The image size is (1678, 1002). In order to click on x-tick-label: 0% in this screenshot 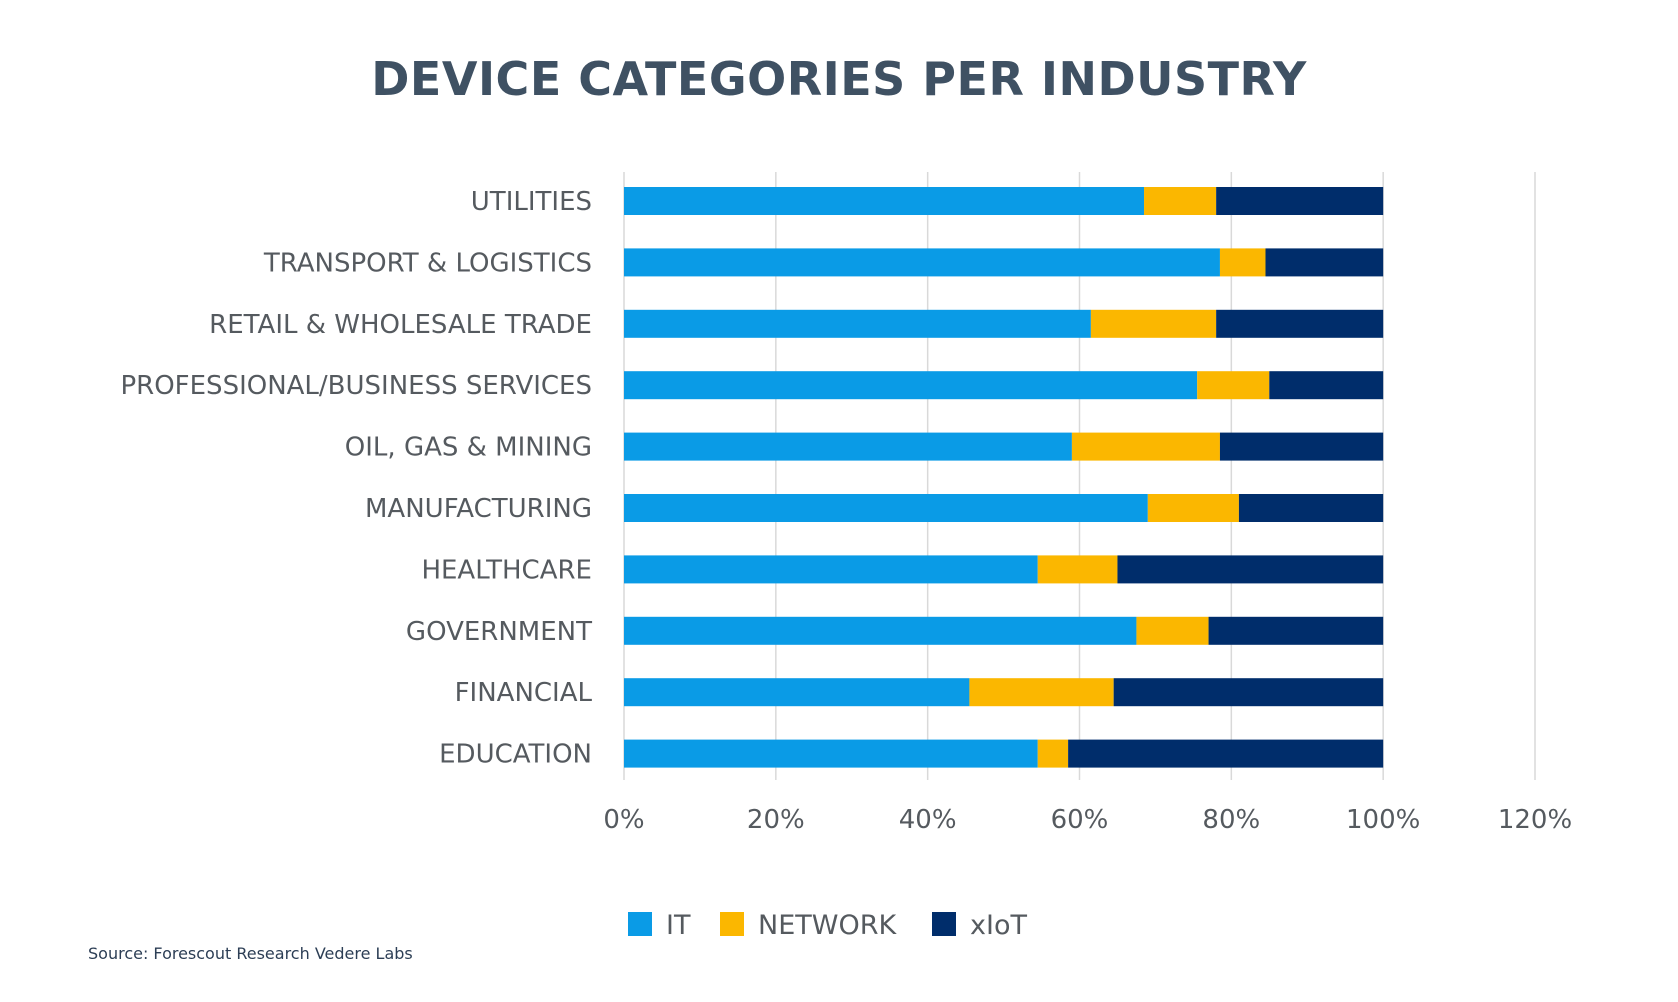, I will do `click(623, 820)`.